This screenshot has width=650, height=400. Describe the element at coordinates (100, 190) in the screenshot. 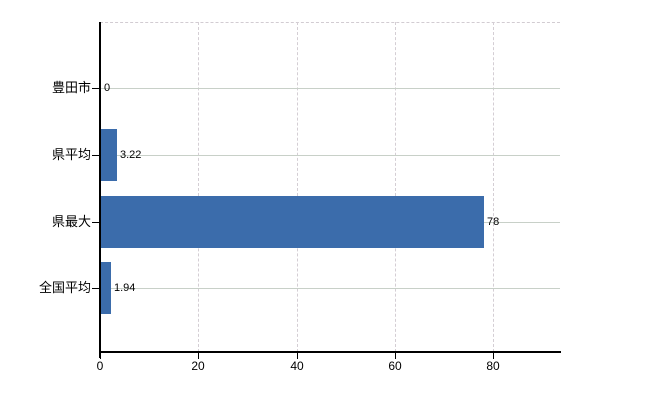

I see `y-axis-line` at that location.